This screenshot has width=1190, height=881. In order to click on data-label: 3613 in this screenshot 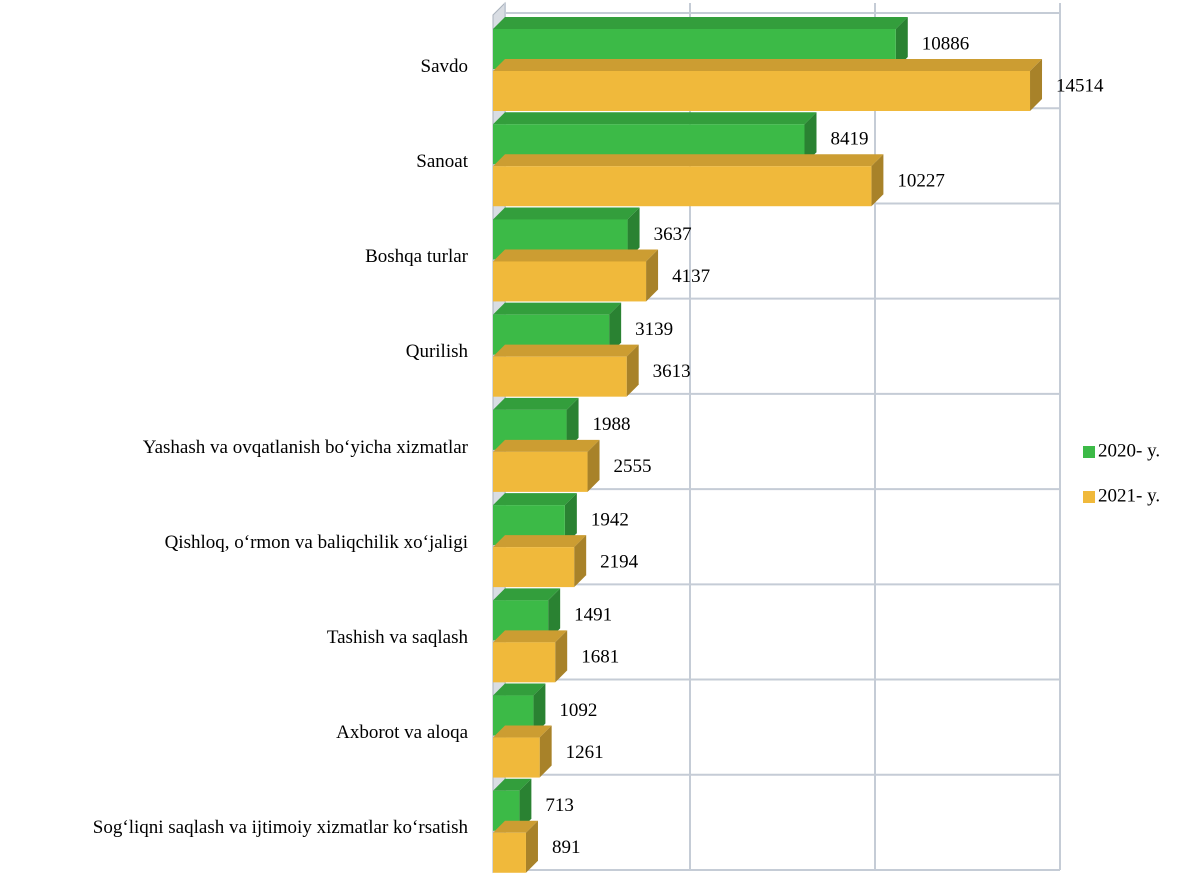, I will do `click(672, 371)`.